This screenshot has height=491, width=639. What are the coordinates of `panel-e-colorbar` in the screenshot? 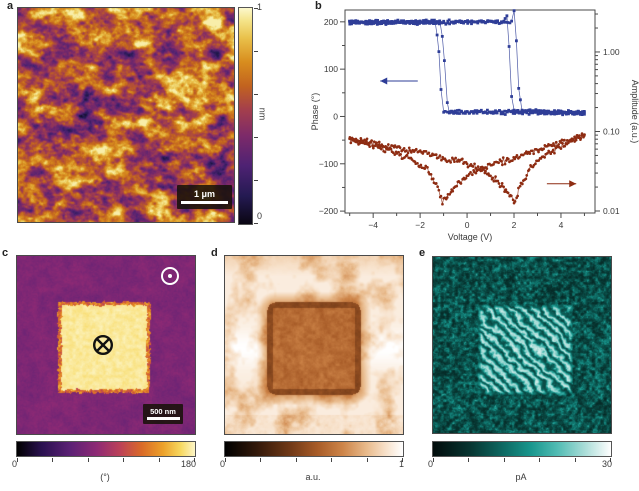 It's located at (522, 451).